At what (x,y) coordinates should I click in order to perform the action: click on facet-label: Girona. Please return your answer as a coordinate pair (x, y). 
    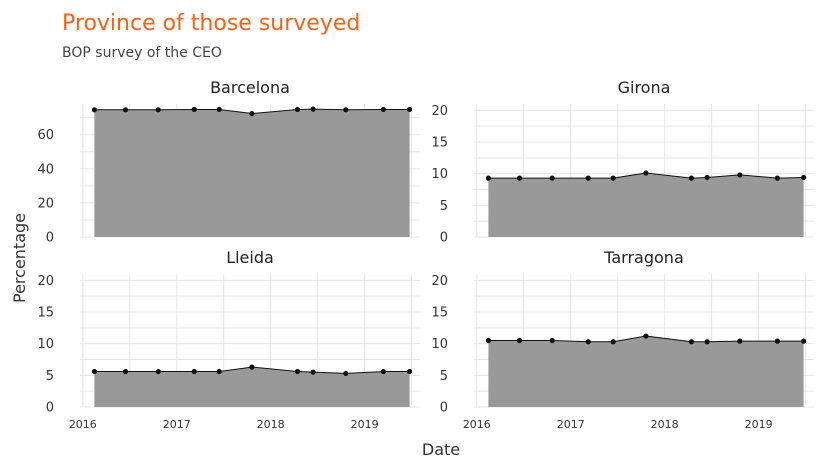
    Looking at the image, I should click on (644, 87).